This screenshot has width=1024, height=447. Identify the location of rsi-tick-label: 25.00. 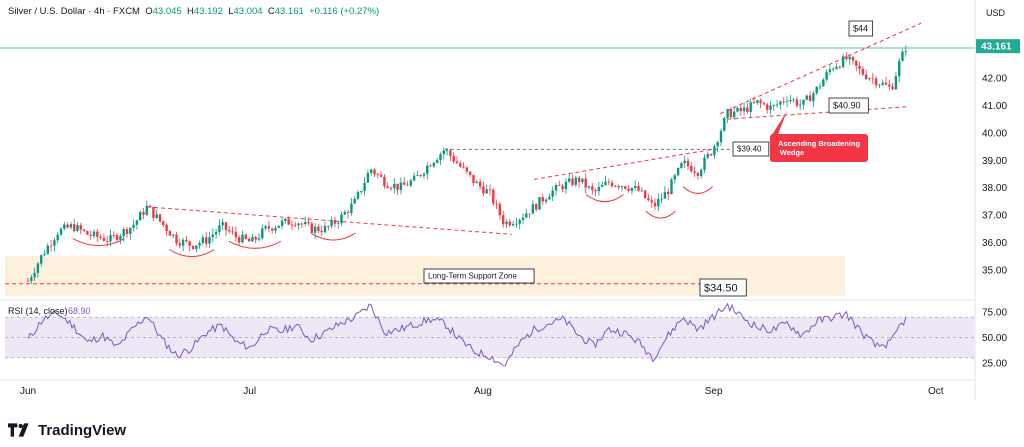
(994, 363).